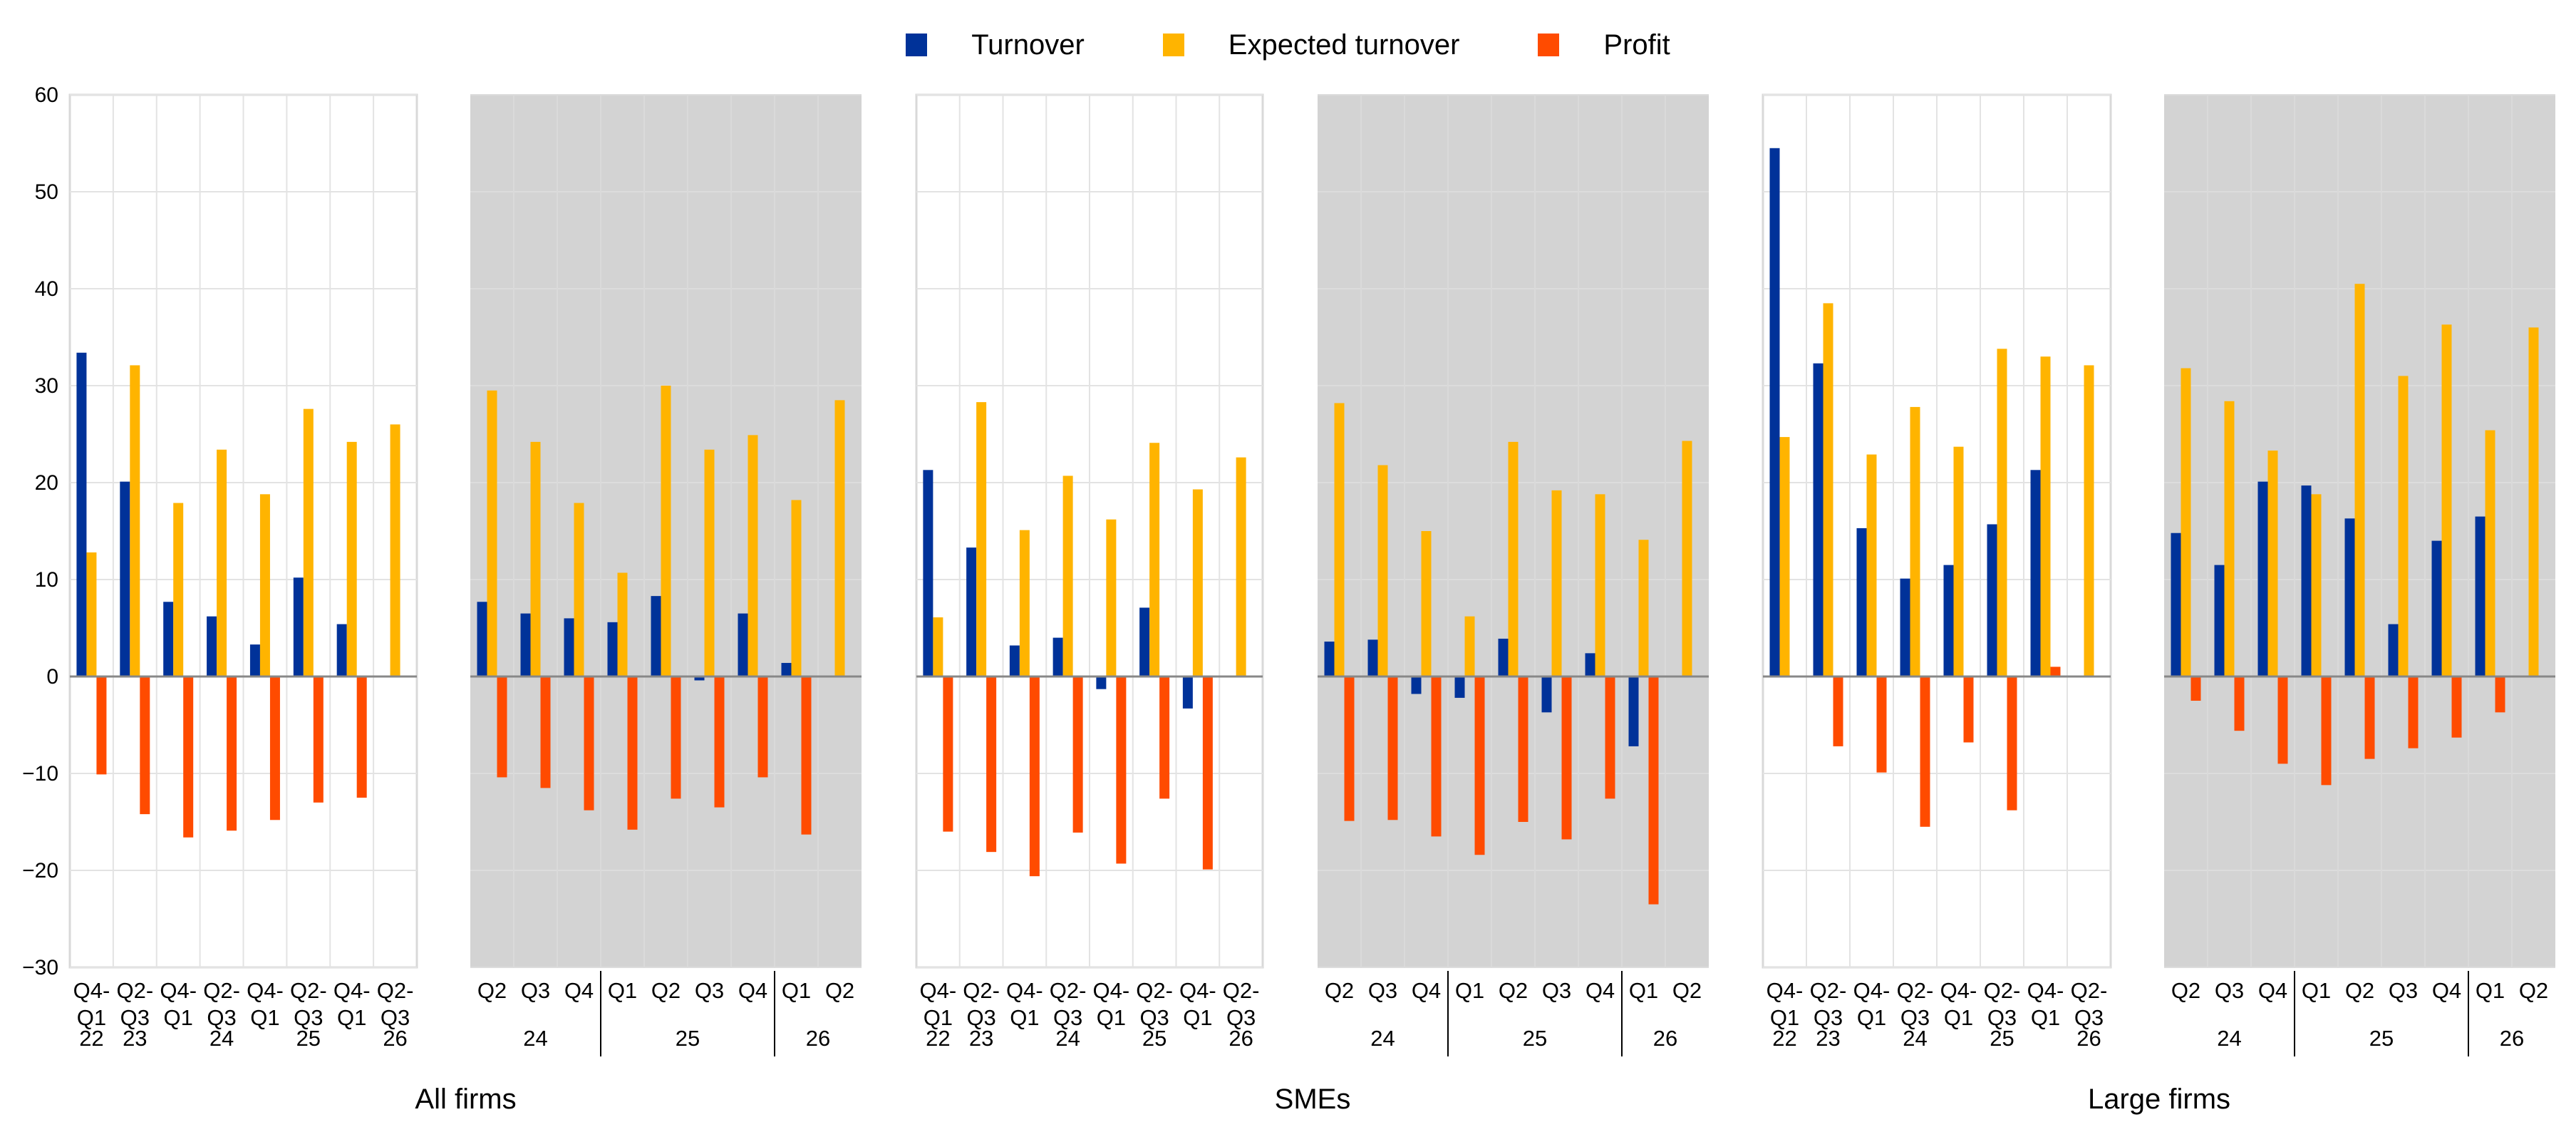 The width and height of the screenshot is (2576, 1137). What do you see at coordinates (466, 1099) in the screenshot?
I see `group-title: All firms` at bounding box center [466, 1099].